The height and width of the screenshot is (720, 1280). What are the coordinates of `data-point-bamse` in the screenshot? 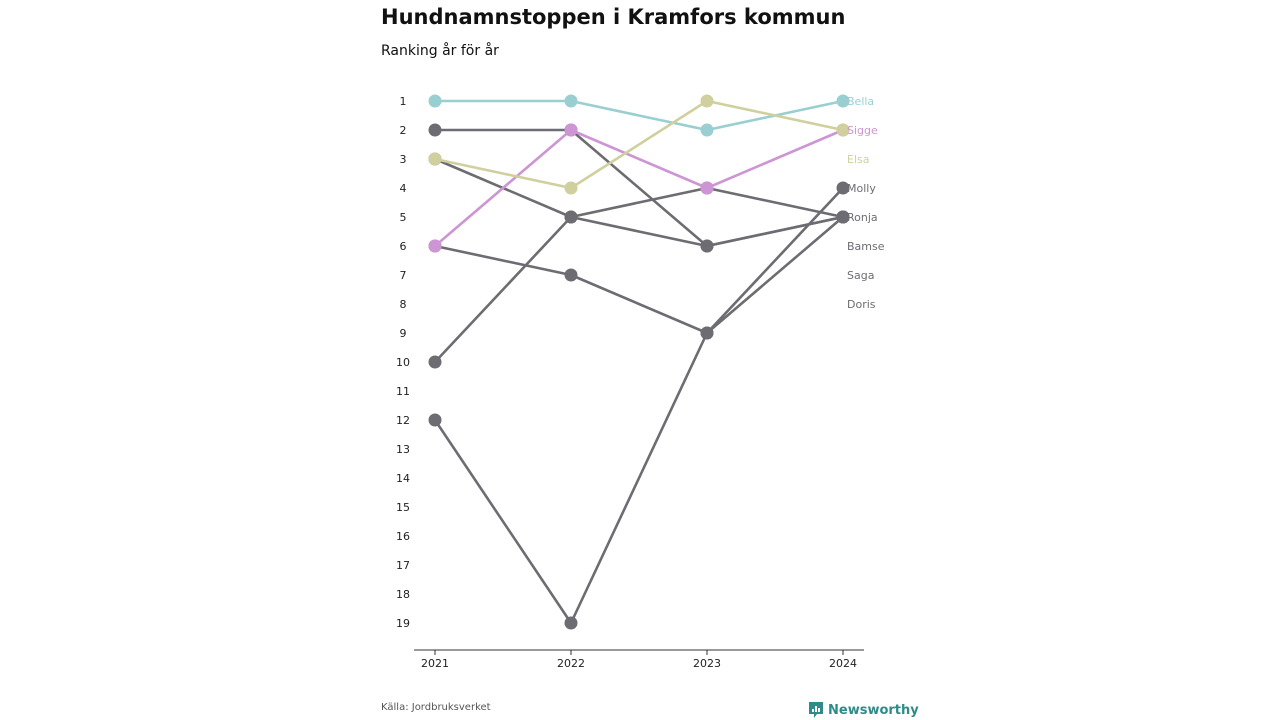 It's located at (435, 130).